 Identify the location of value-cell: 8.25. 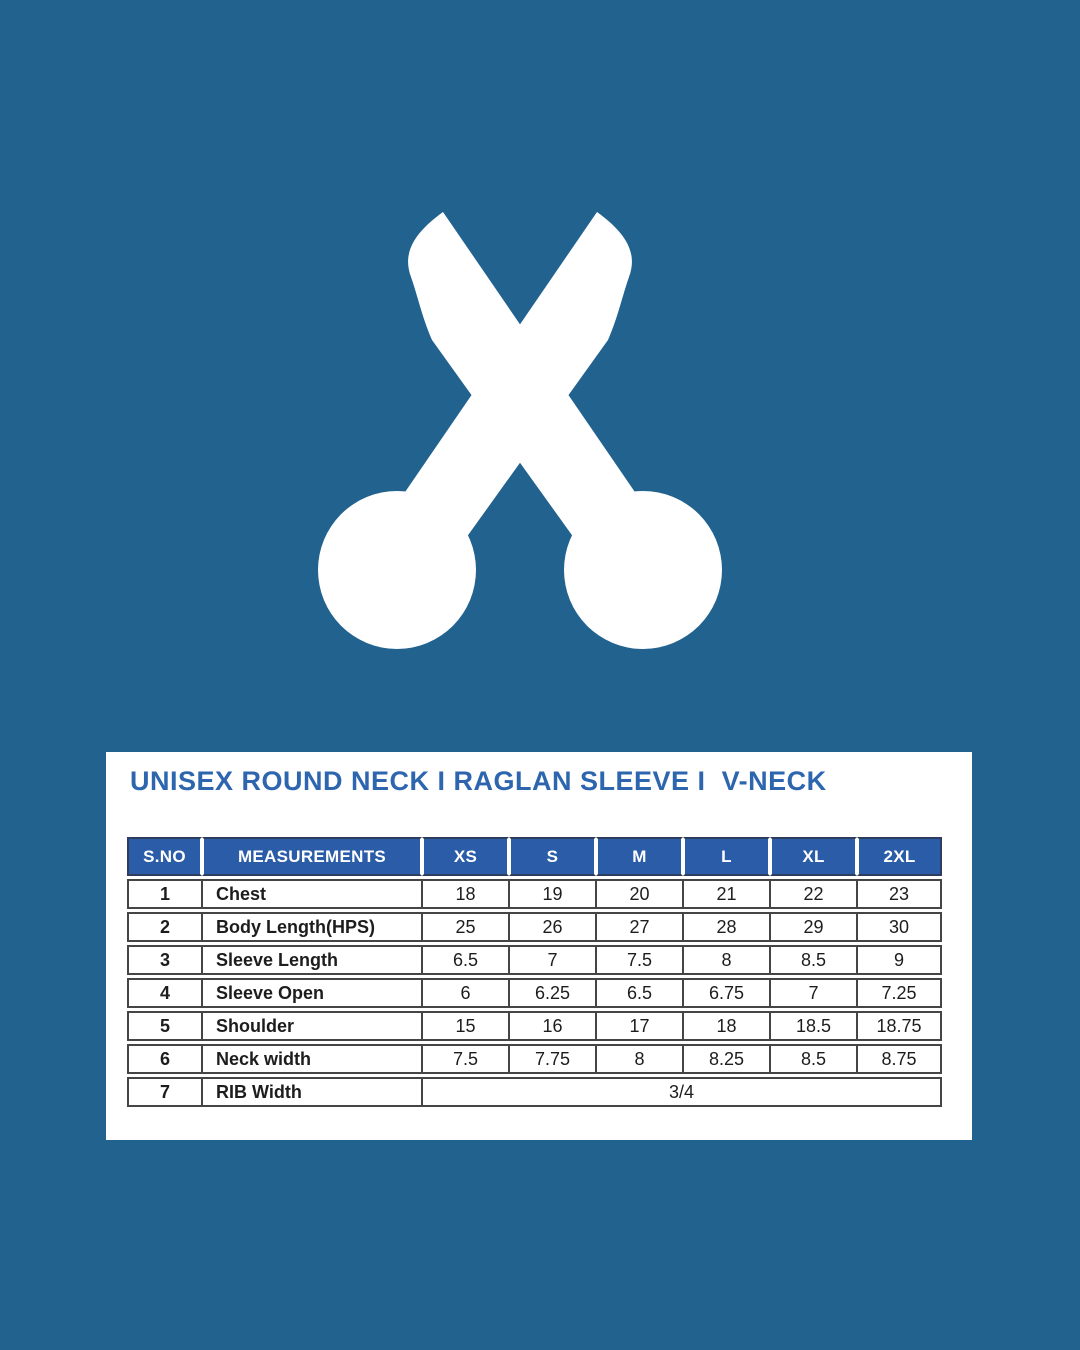
(726, 1059).